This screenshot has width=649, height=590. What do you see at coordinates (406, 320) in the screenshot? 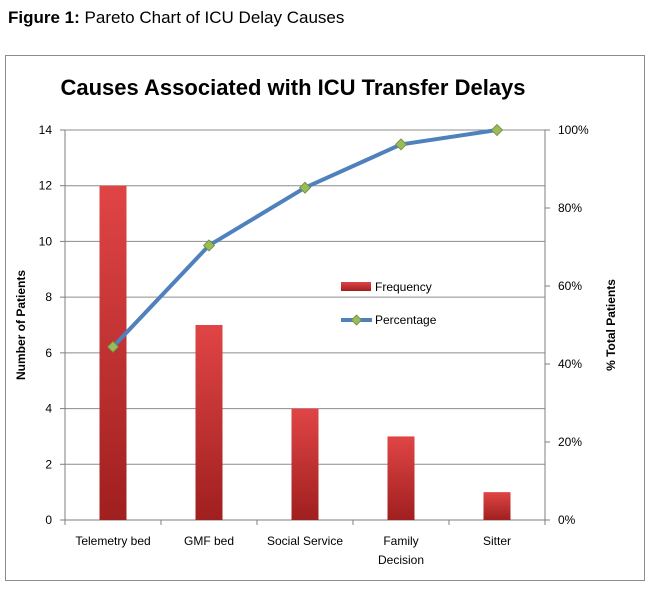
I see `legend-percentage-label: Percentage` at bounding box center [406, 320].